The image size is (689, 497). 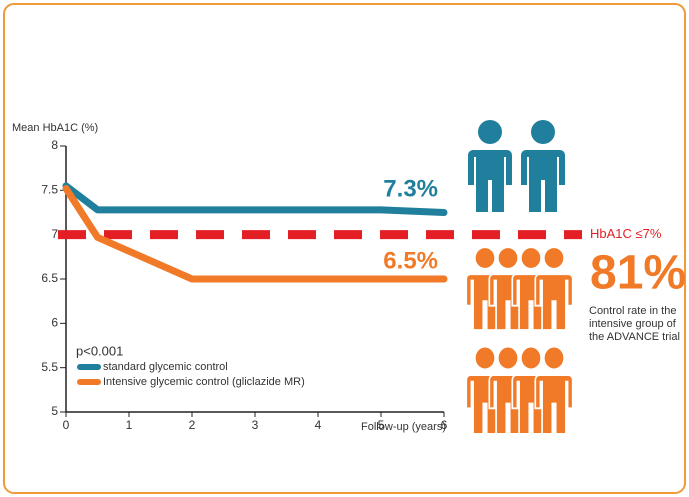 I want to click on y-tick-label: 5.5, so click(x=49, y=367).